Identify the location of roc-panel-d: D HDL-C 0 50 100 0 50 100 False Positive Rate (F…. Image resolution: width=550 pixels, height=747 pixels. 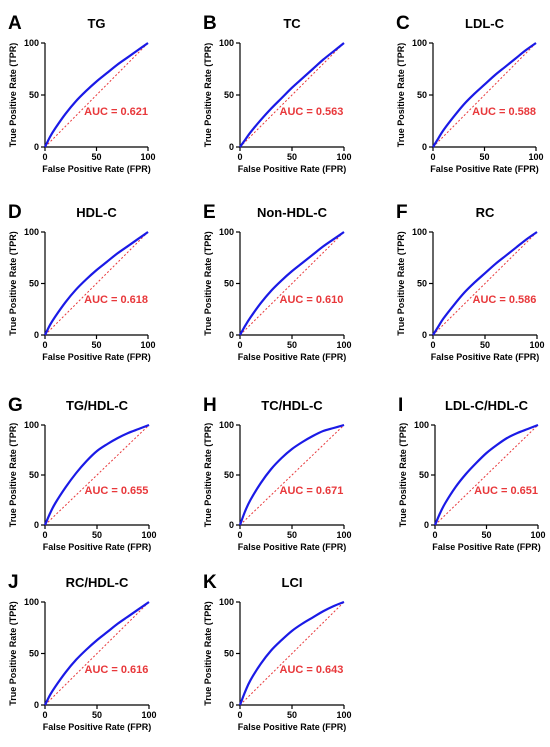
(82, 282).